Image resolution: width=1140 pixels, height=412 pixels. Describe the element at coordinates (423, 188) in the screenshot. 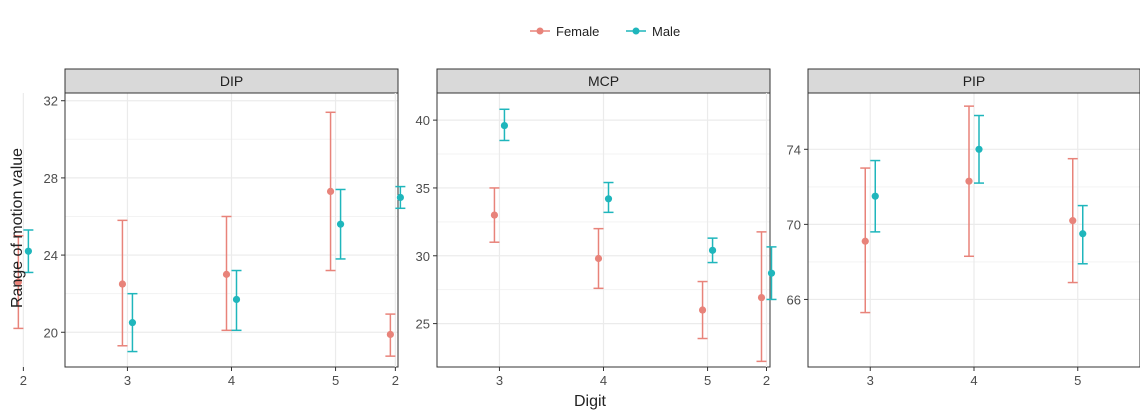

I see `y-tick-label: 35` at that location.